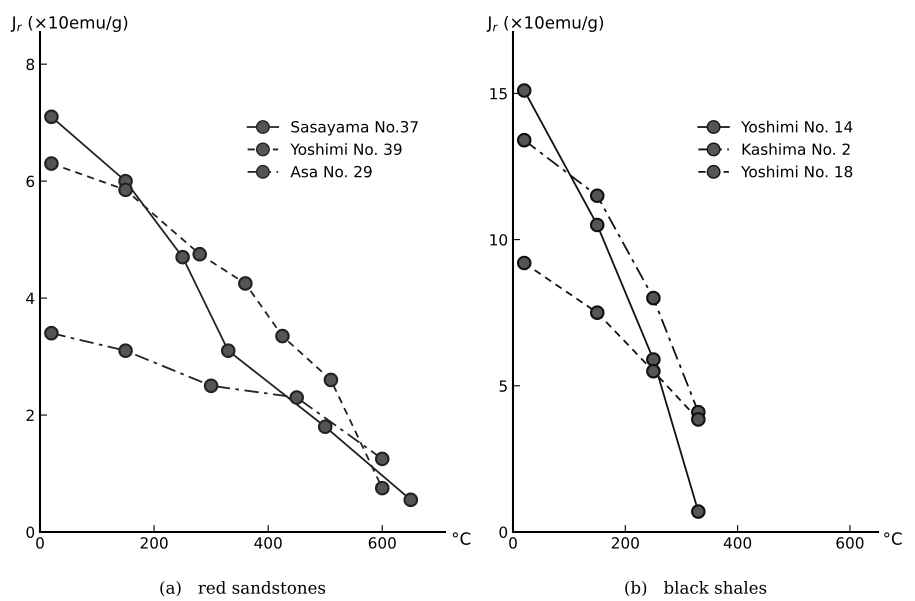 This screenshot has width=915, height=601. I want to click on y-tick-label: 10, so click(499, 240).